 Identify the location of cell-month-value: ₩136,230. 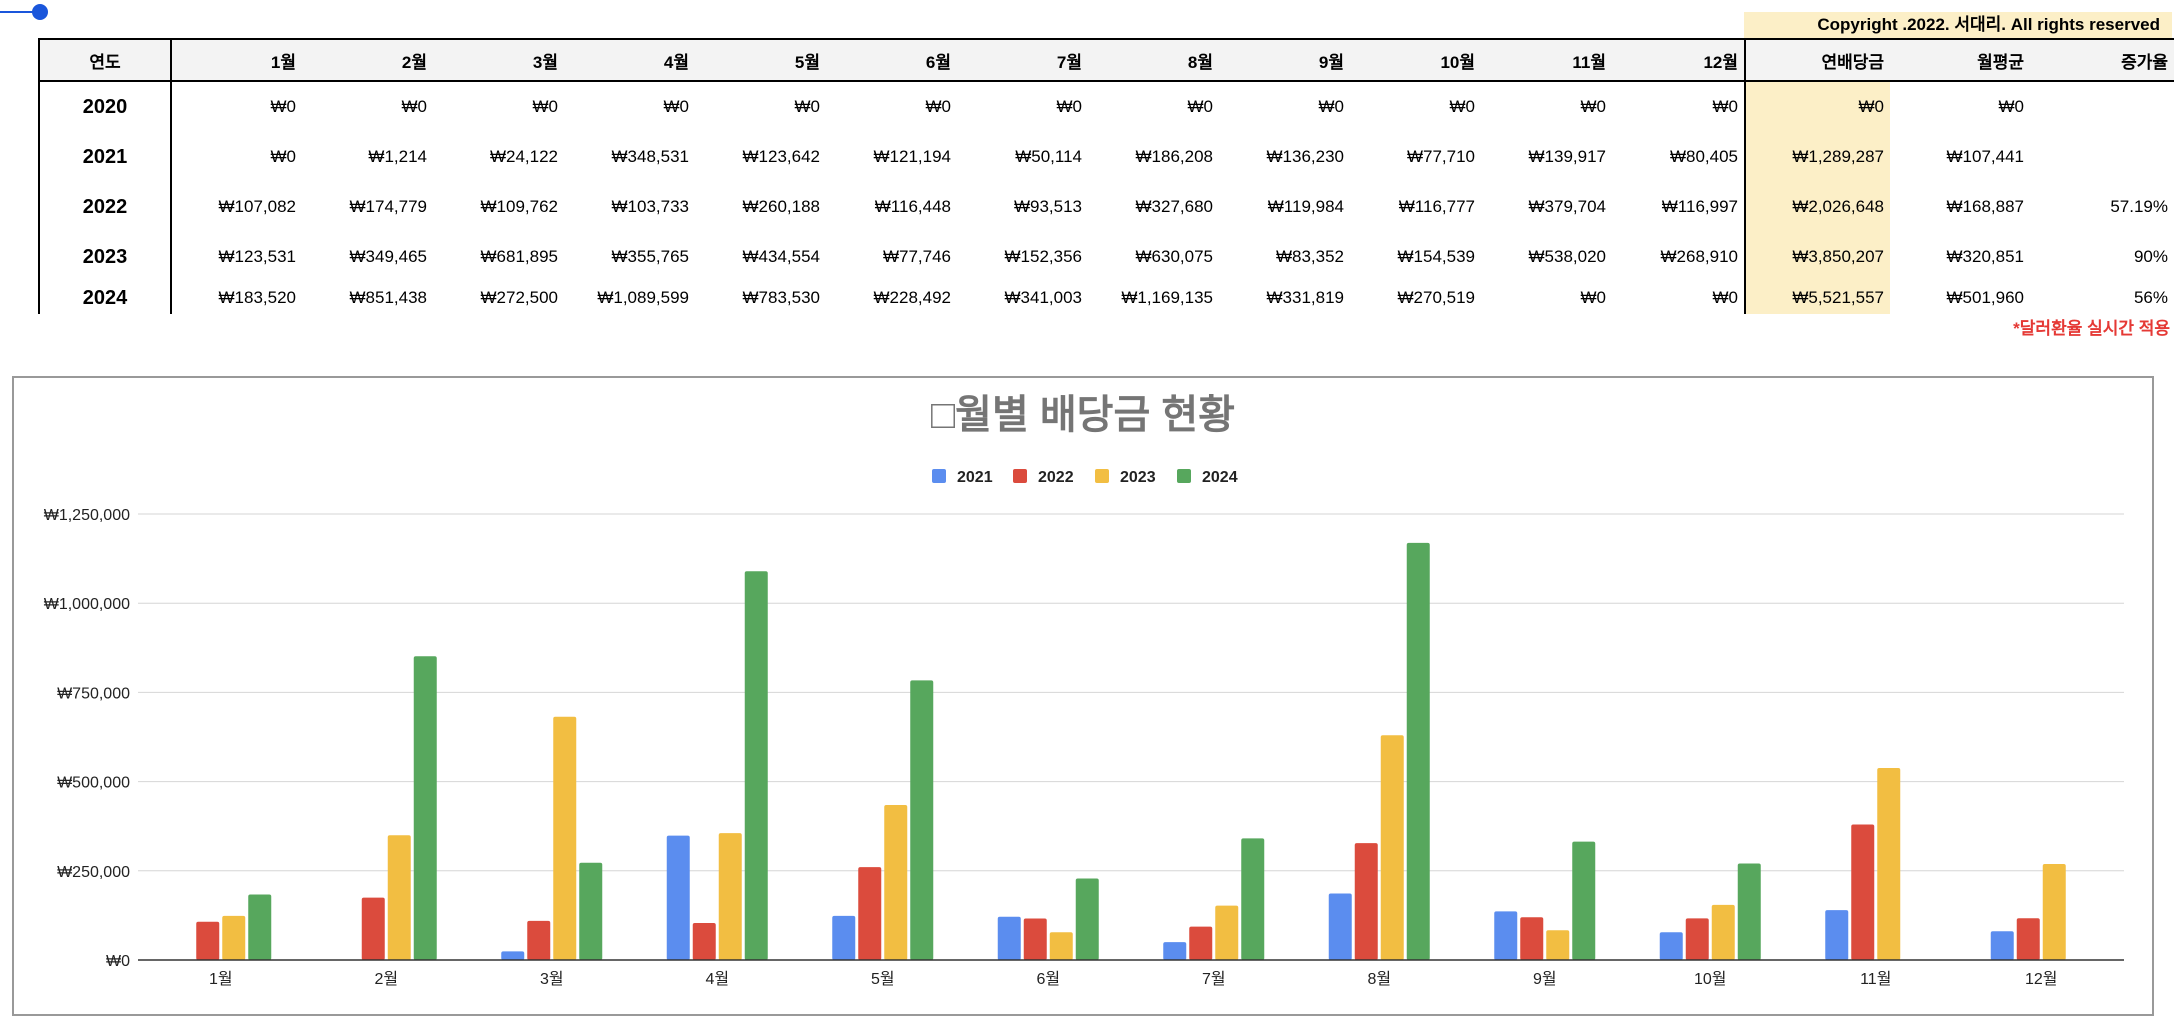
(1305, 156).